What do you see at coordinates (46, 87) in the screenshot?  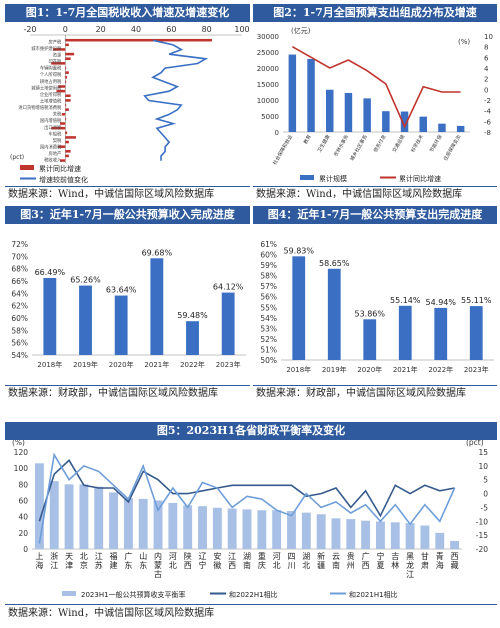 I see `fig1-category-label: 城镇土地使用税` at bounding box center [46, 87].